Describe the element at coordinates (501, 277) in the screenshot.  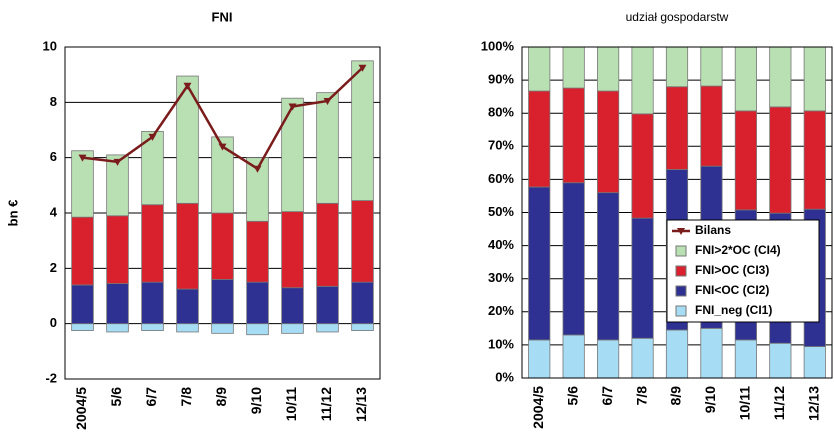
I see `y-tick-label: 30%` at that location.